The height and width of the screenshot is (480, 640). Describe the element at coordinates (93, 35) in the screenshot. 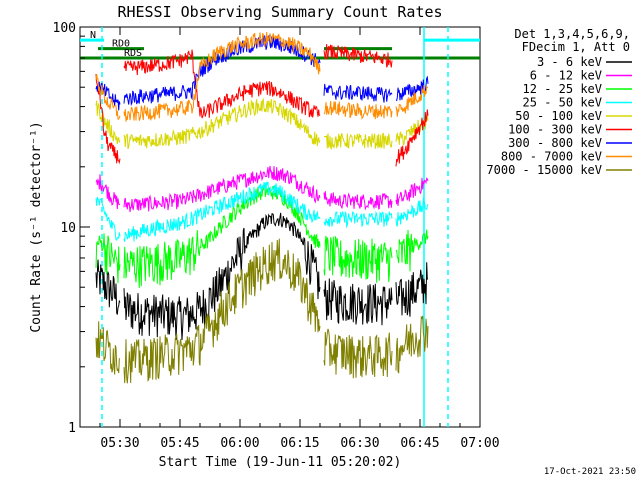

I see `flag-label-n: N` at that location.